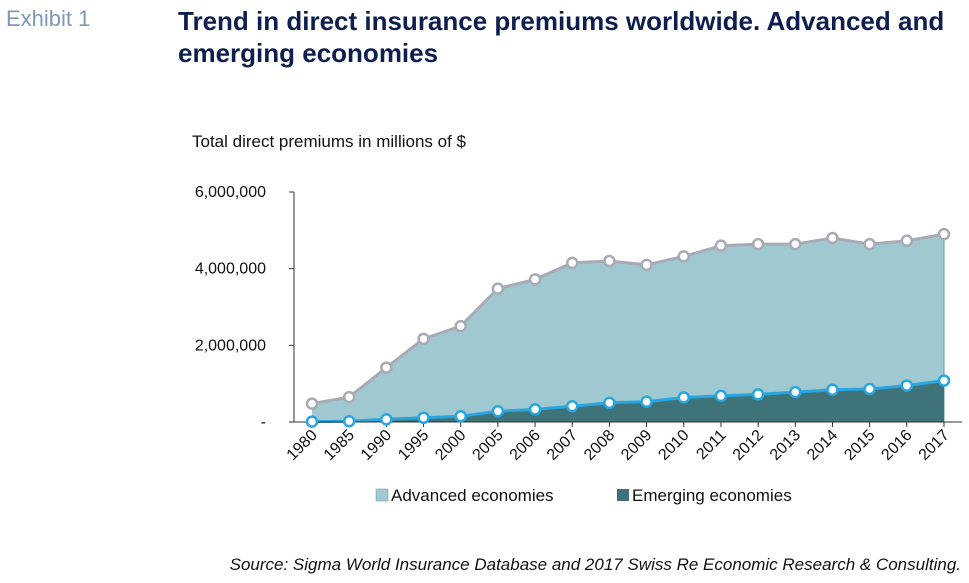  Describe the element at coordinates (934, 445) in the screenshot. I see `x-tick-label: 2017` at that location.